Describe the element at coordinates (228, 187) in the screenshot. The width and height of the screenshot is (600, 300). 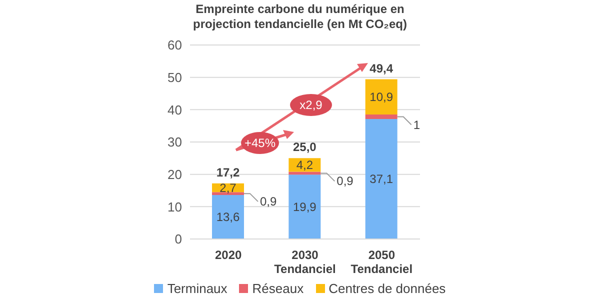
I see `data-label: 2,7` at that location.